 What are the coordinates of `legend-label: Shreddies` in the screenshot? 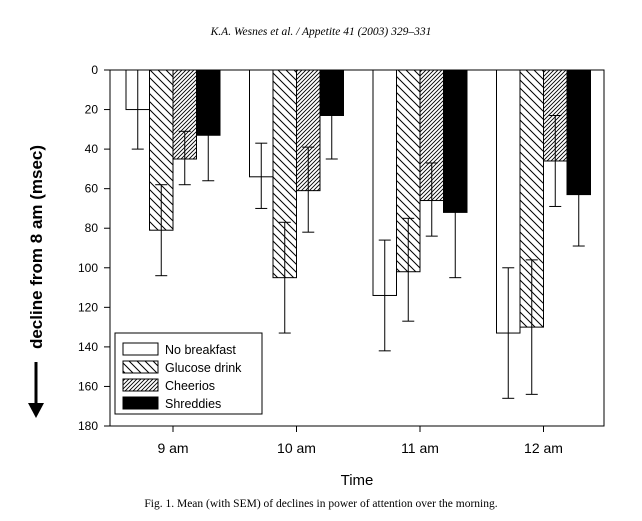 It's located at (193, 404).